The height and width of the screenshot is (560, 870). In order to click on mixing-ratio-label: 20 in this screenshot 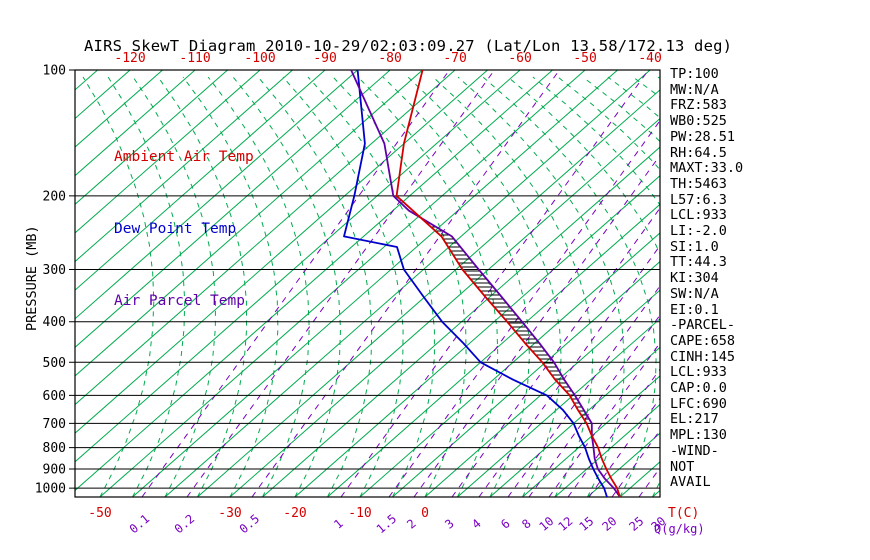, I will do `click(609, 524)`.